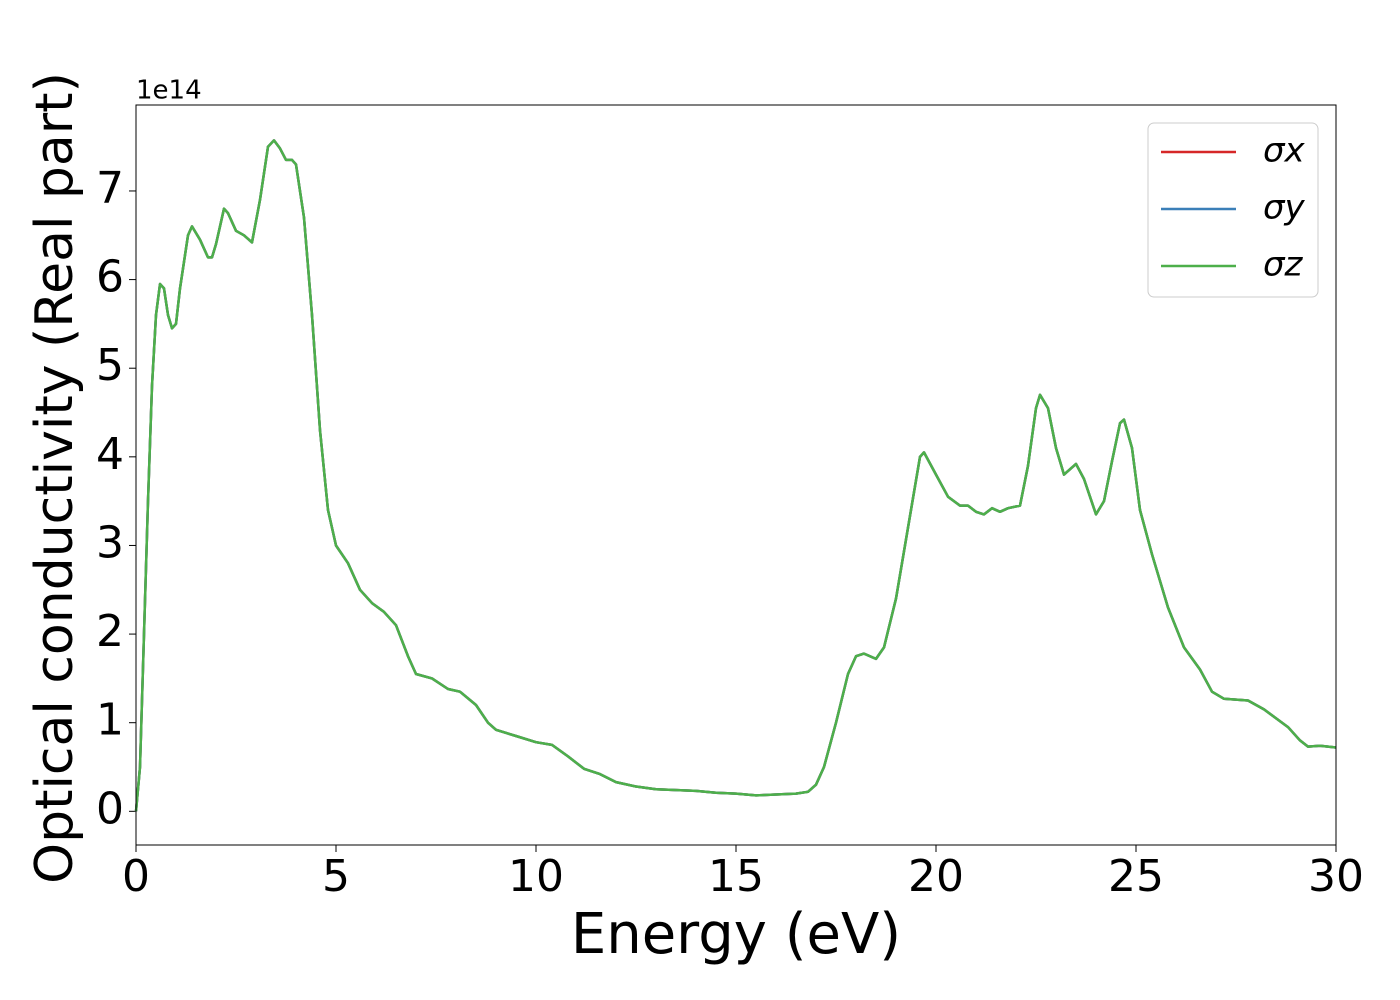 The width and height of the screenshot is (1400, 1000). Describe the element at coordinates (110, 720) in the screenshot. I see `y-tick-label: 1` at that location.